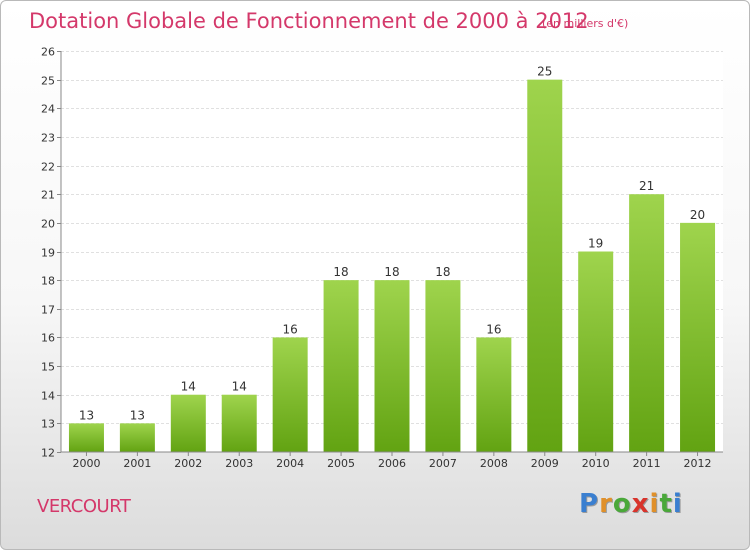  Describe the element at coordinates (697, 215) in the screenshot. I see `data-label: 20` at that location.